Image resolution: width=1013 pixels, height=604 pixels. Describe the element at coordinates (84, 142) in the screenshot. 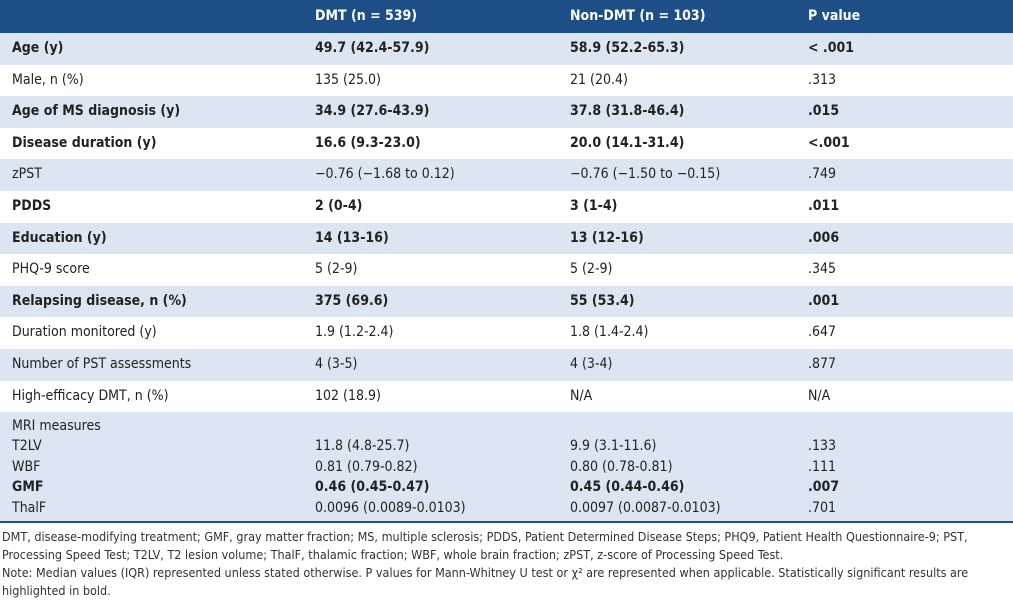

I see `table-cell: Disease duration (y)` at that location.